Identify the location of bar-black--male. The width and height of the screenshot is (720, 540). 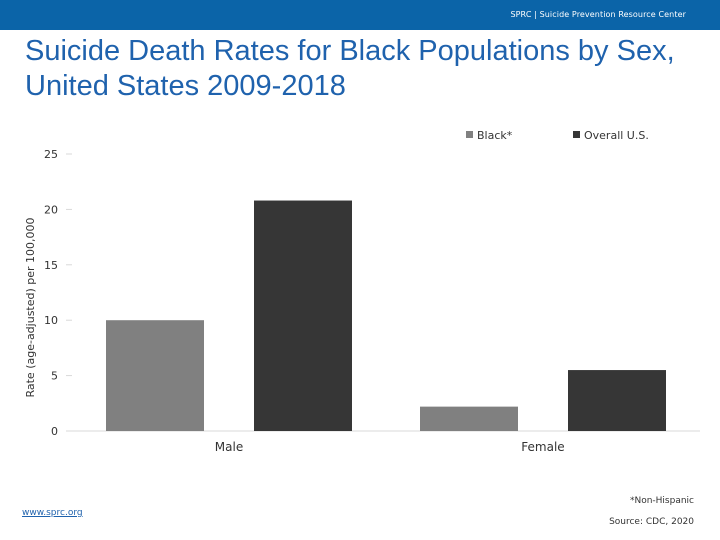
(155, 375).